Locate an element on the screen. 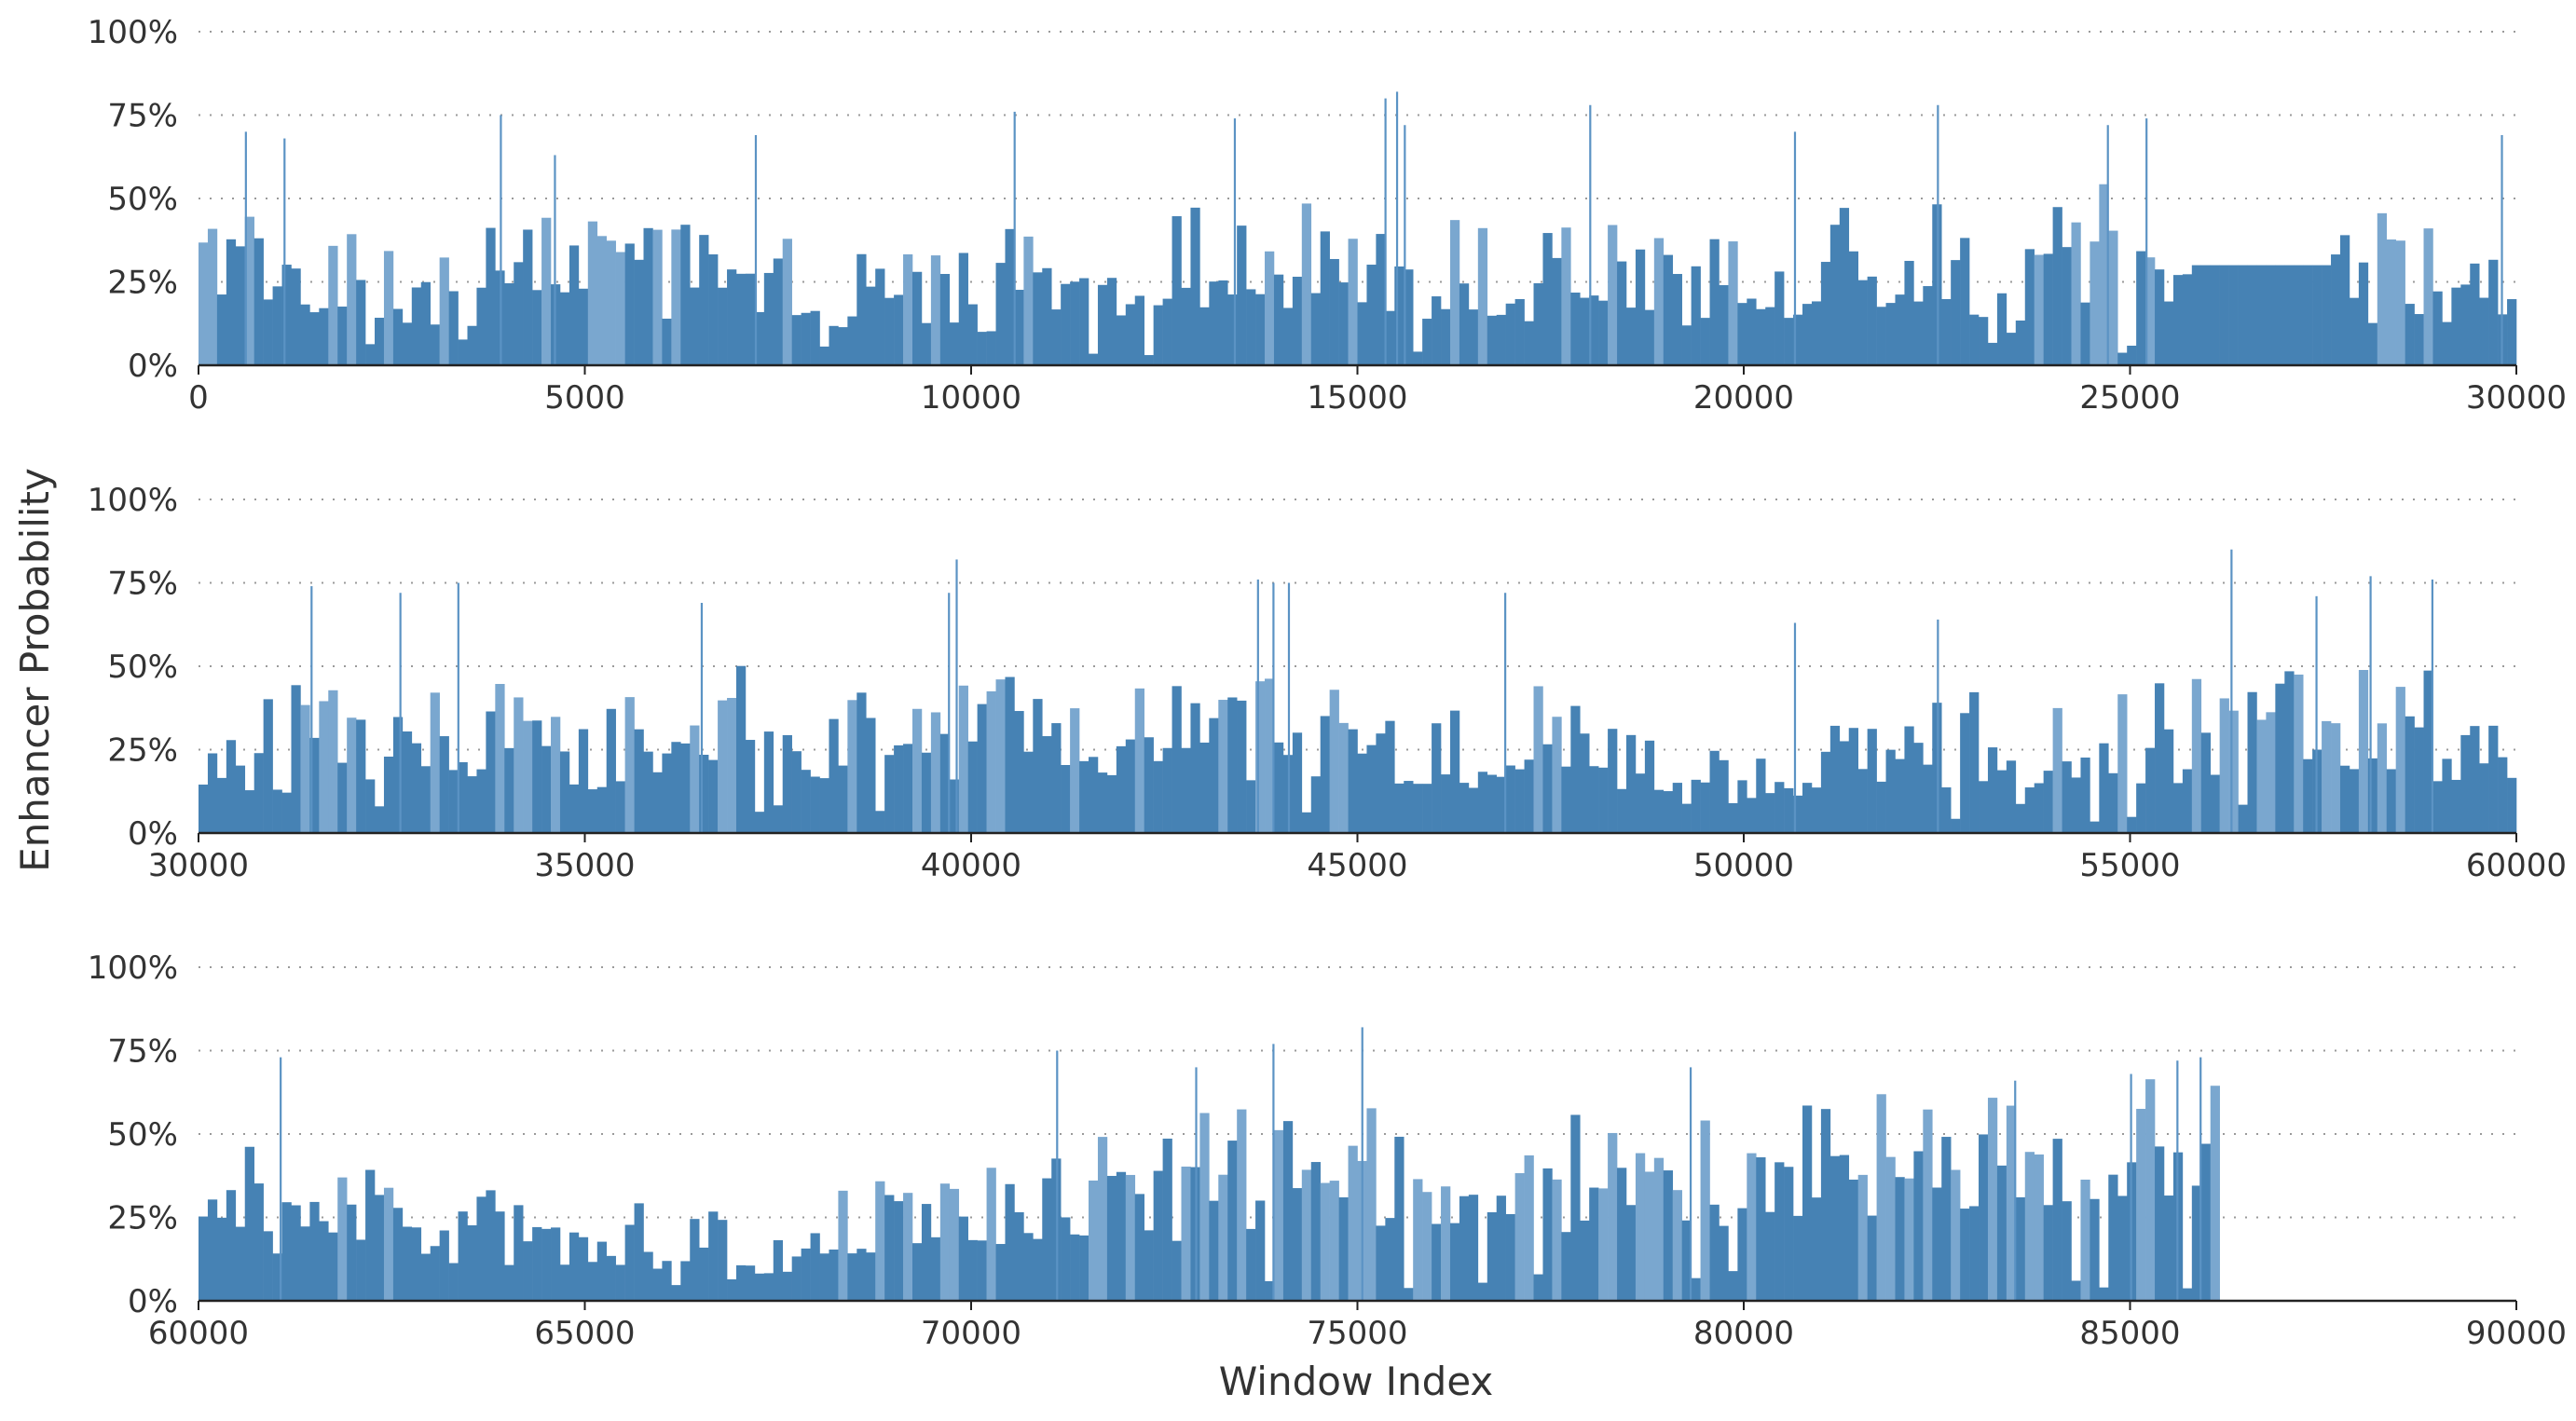 Image resolution: width=2576 pixels, height=1421 pixels. x-tick-label: 90000 is located at coordinates (2516, 1333).